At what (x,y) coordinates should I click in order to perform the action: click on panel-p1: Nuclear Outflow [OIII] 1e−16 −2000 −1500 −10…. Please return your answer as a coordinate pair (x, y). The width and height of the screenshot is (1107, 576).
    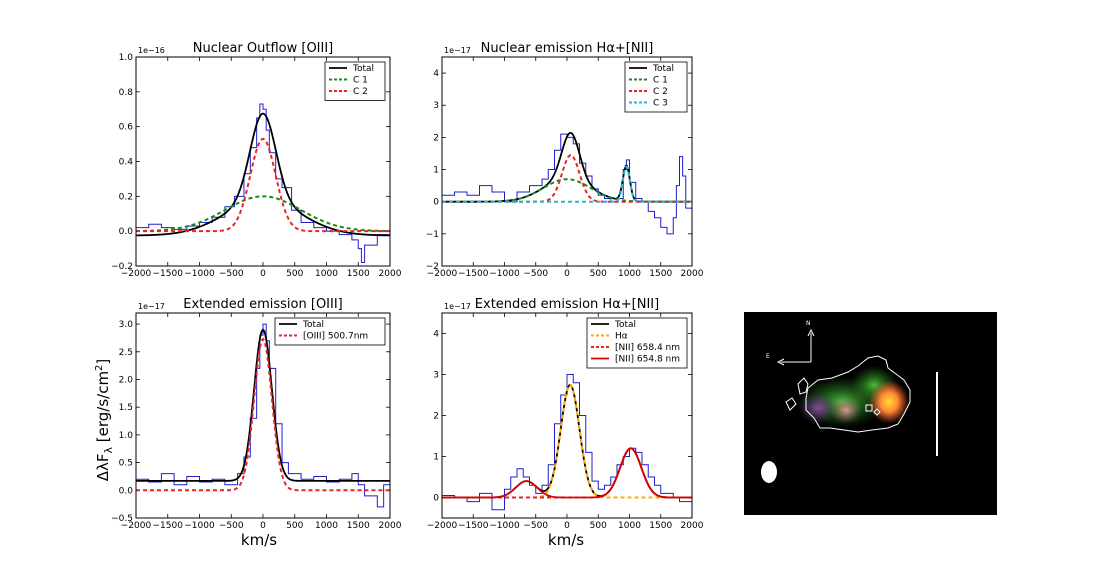
    Looking at the image, I should click on (256, 160).